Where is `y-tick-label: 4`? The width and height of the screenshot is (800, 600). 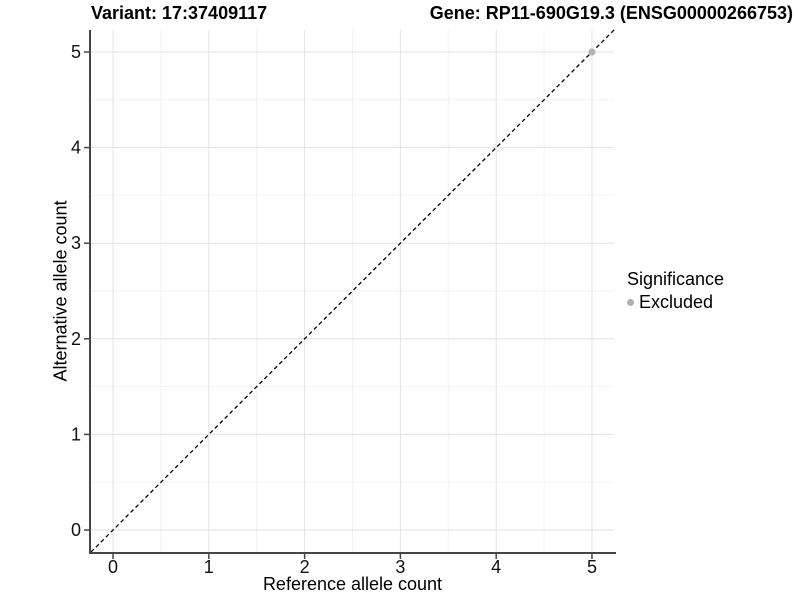
y-tick-label: 4 is located at coordinates (76, 148).